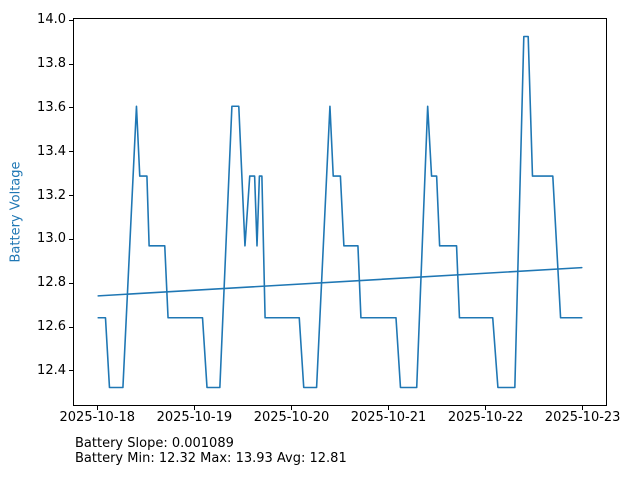 The image size is (640, 480). What do you see at coordinates (97, 417) in the screenshot?
I see `x-tick-label: 2025-10-18` at bounding box center [97, 417].